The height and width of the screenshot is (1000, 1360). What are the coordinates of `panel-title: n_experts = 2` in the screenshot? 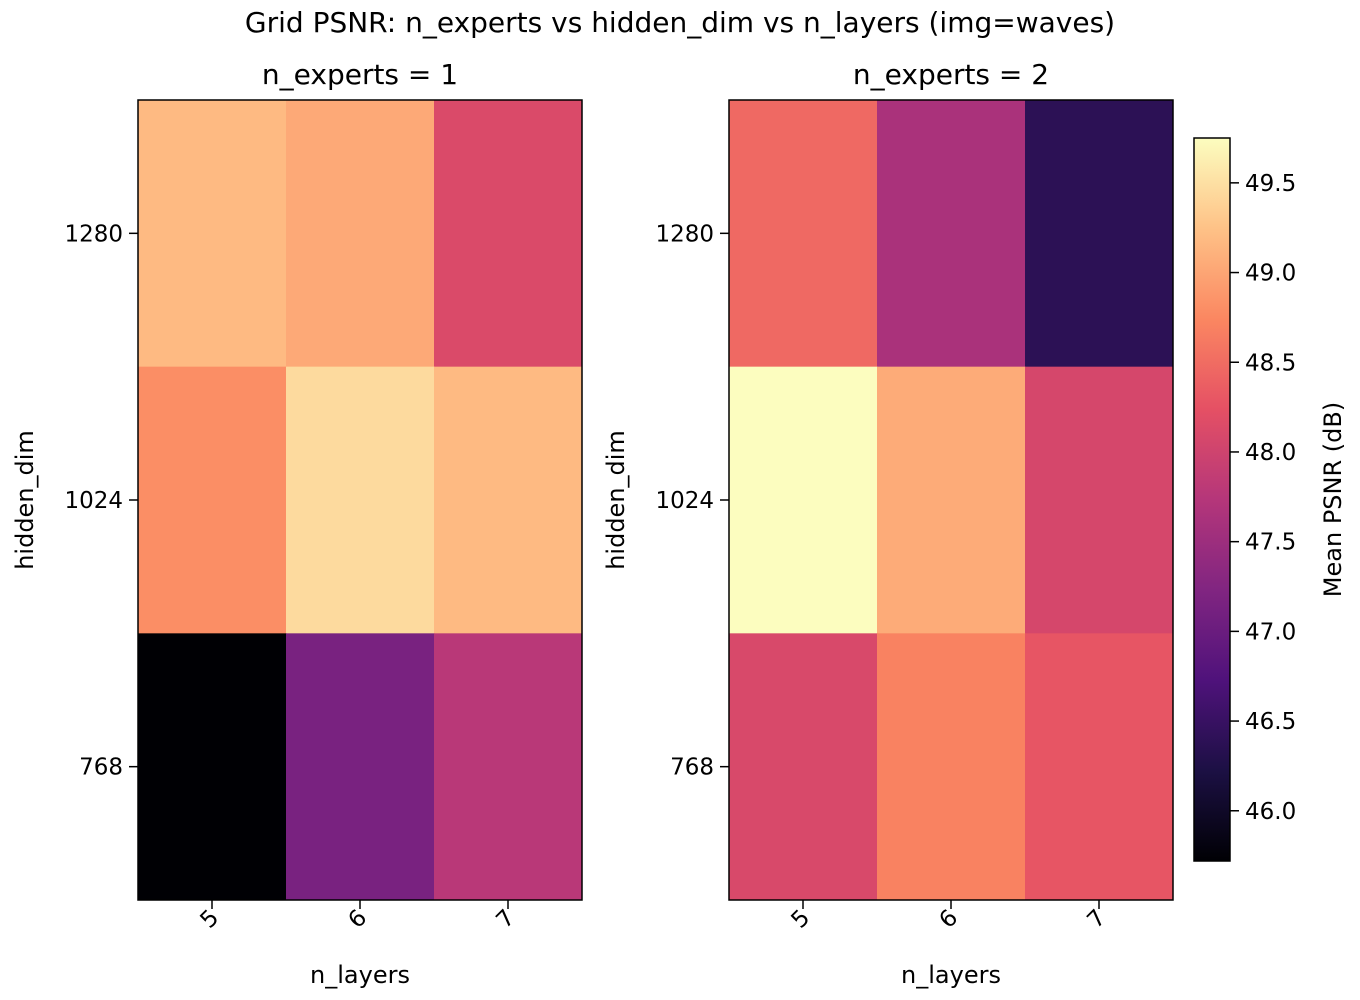 It's located at (951, 74).